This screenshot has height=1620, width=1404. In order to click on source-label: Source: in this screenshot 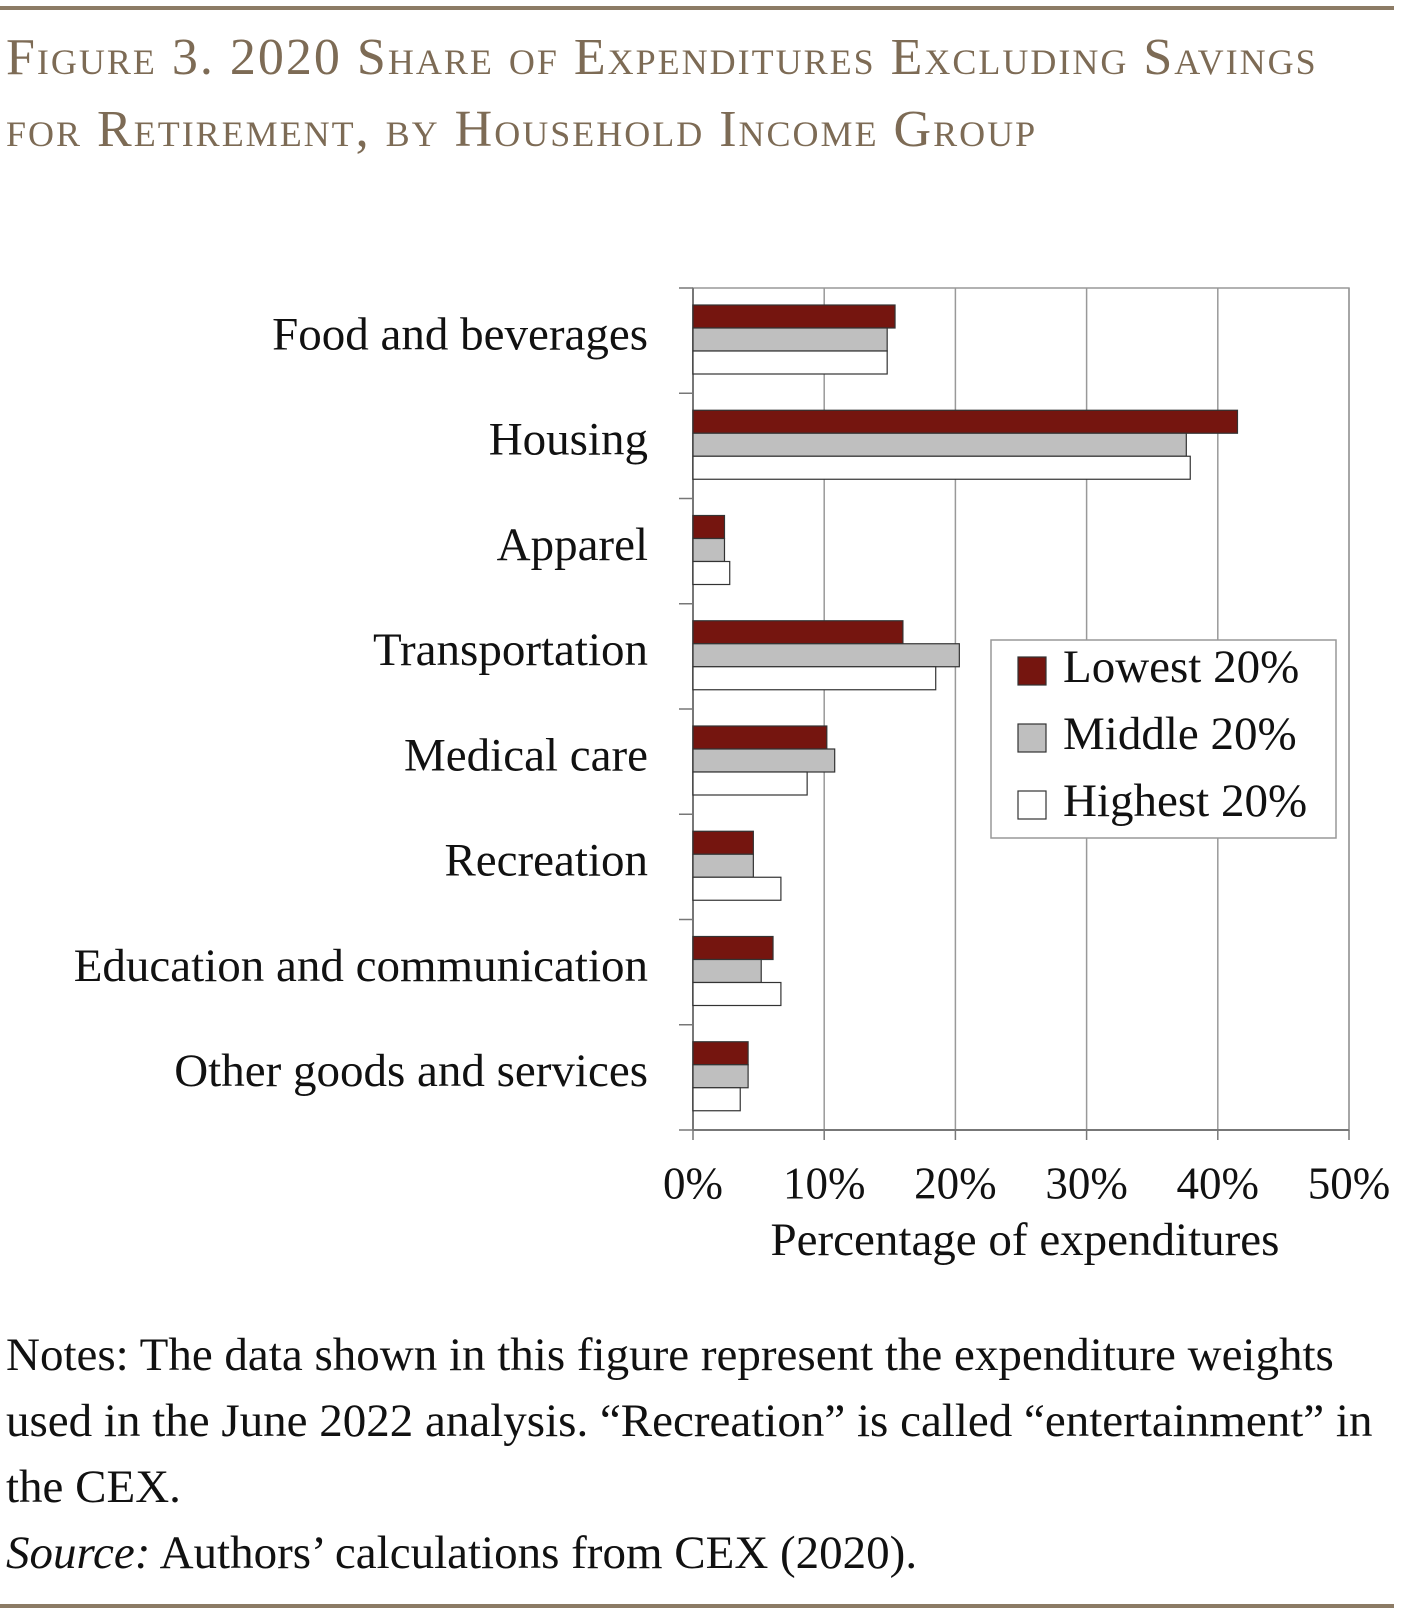, I will do `click(78, 1553)`.